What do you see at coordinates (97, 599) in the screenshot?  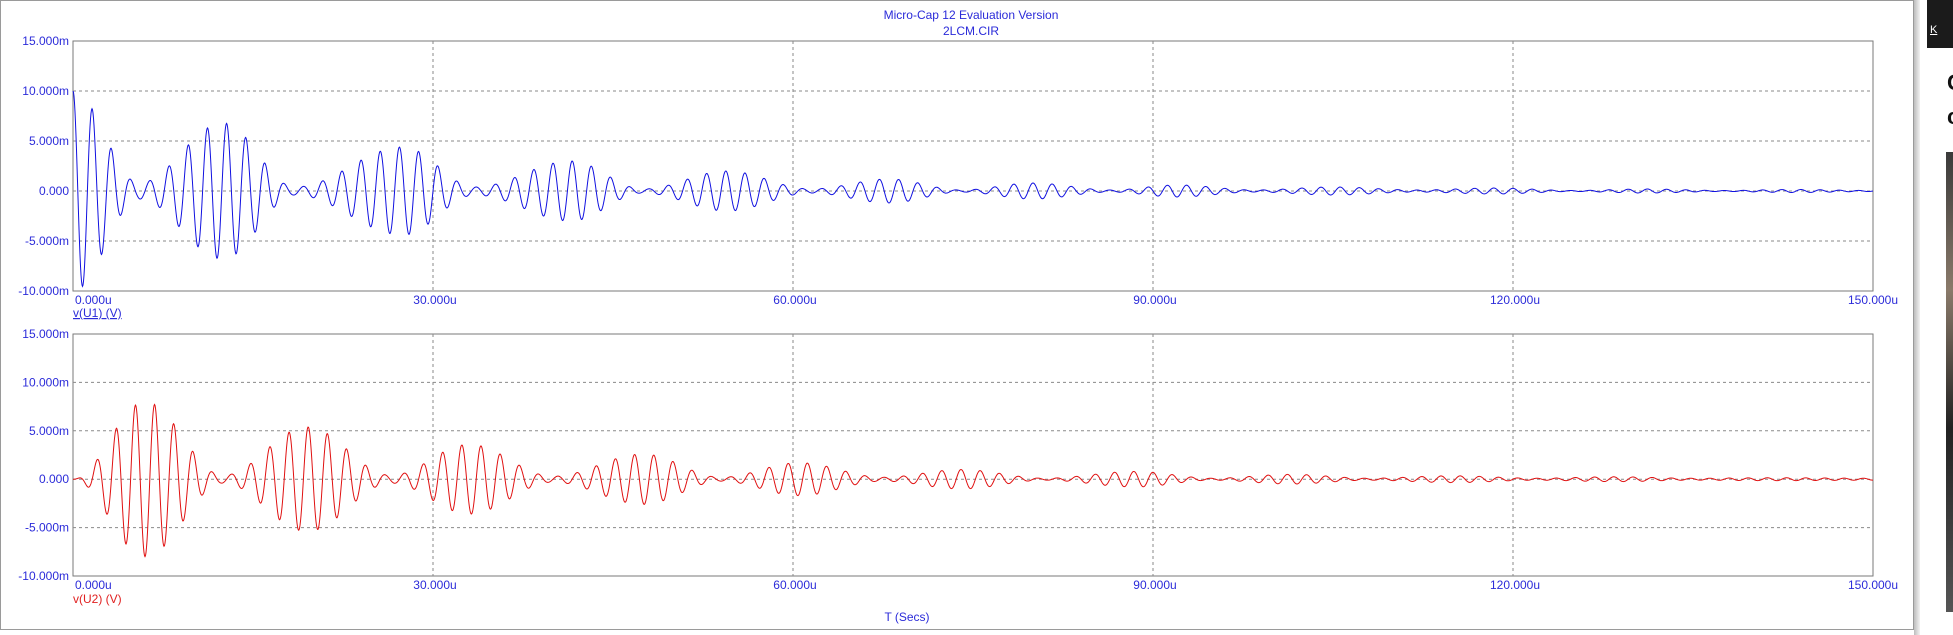 I see `trace-label: v(U2) (V)` at bounding box center [97, 599].